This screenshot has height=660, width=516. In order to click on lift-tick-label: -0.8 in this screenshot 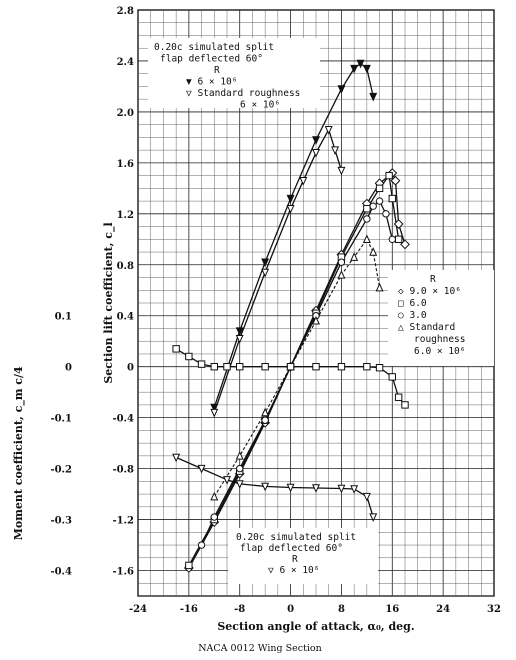, I will do `click(123, 470)`.